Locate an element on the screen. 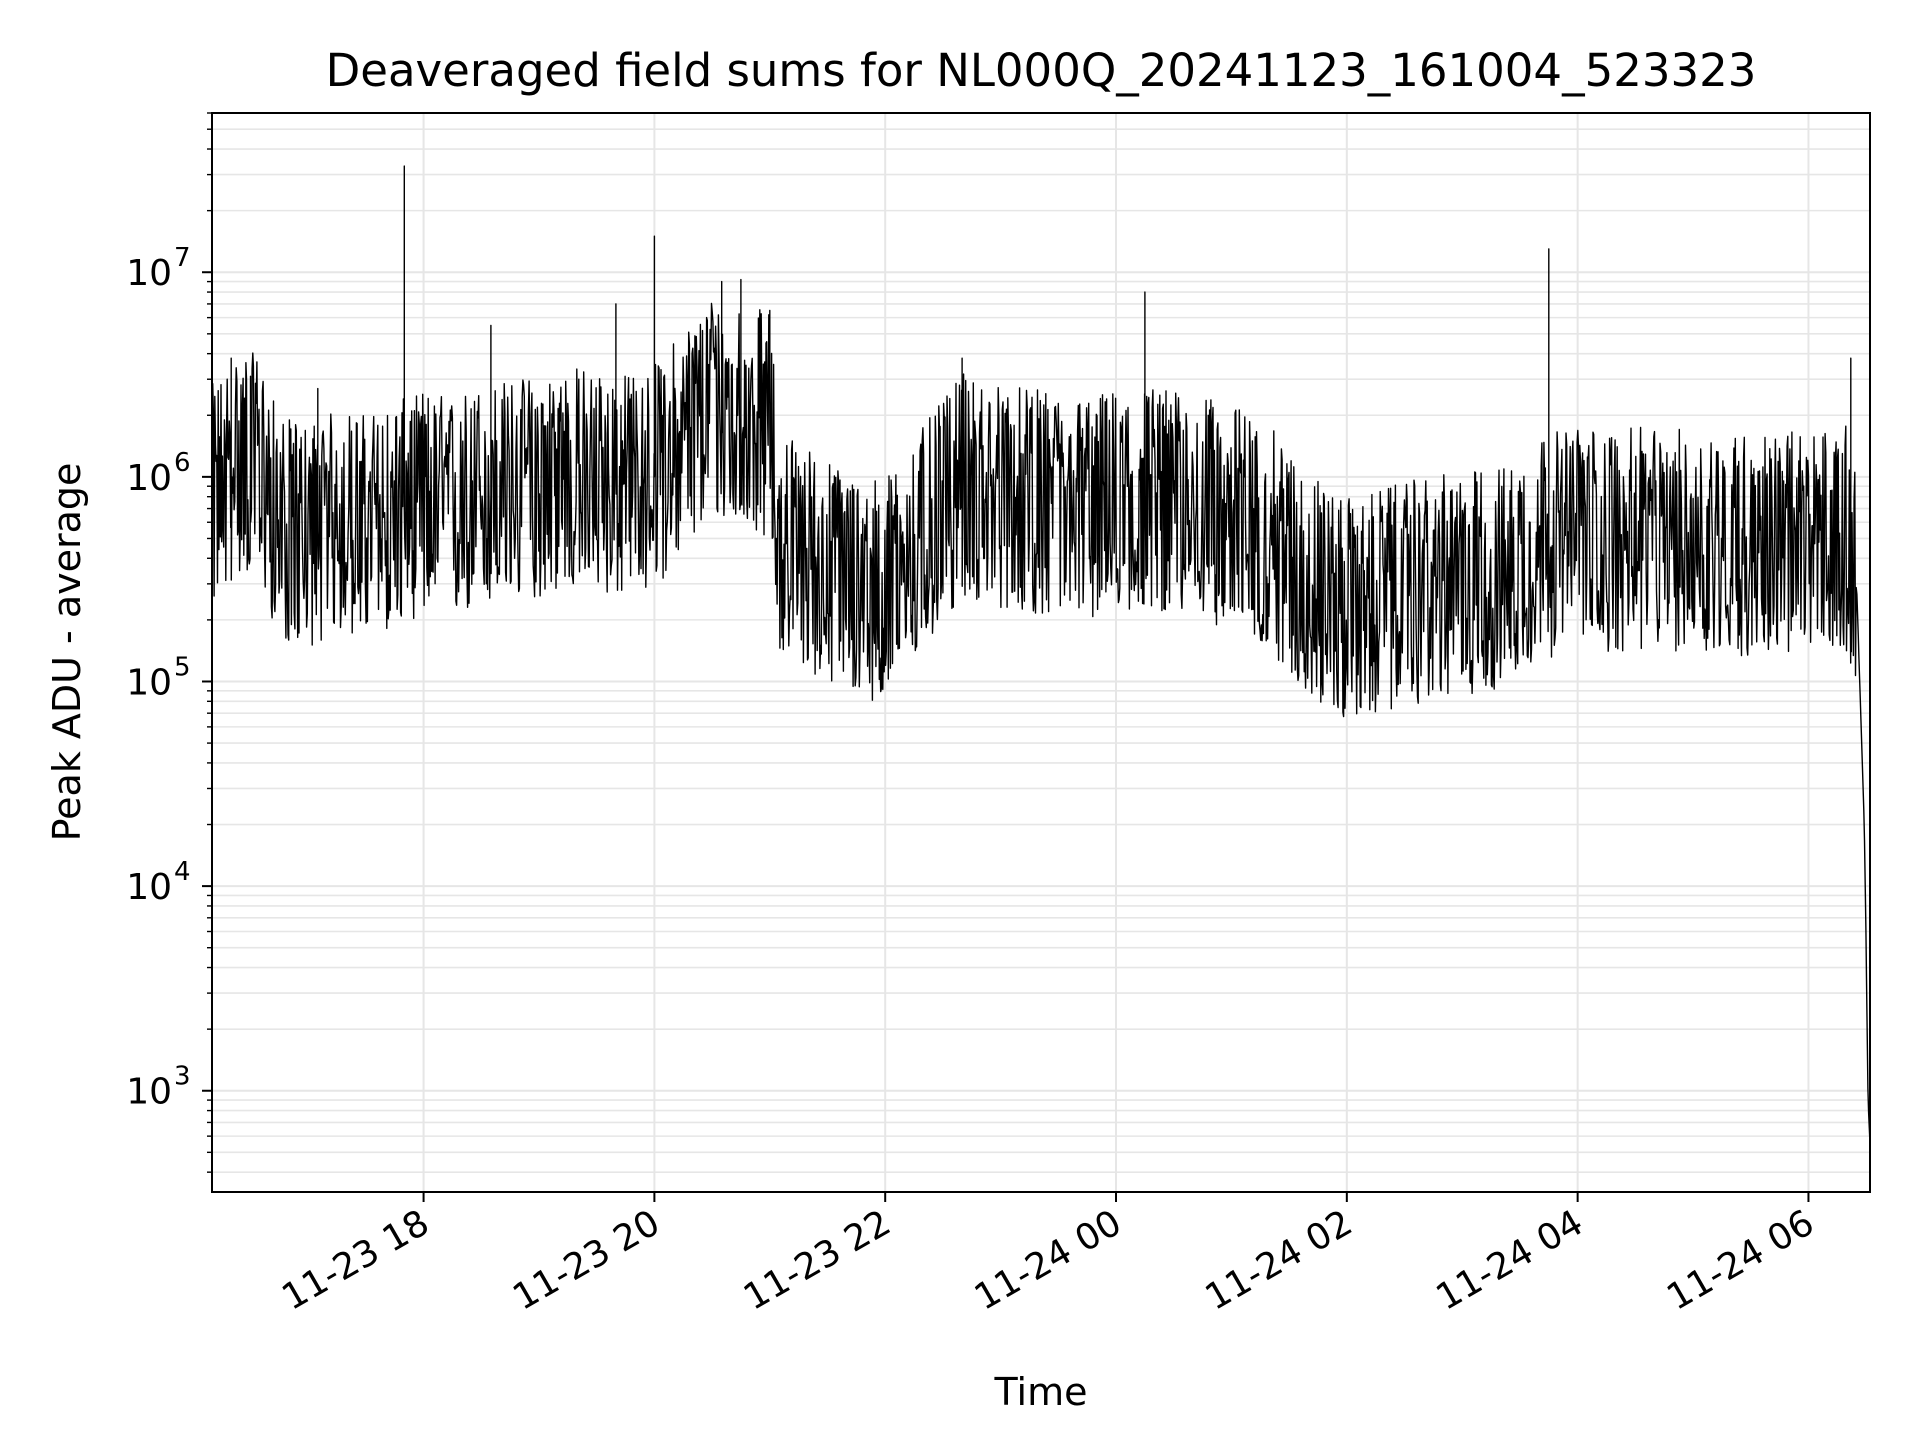 This screenshot has width=1920, height=1440. y-tick-exponent: 4 is located at coordinates (182, 872).